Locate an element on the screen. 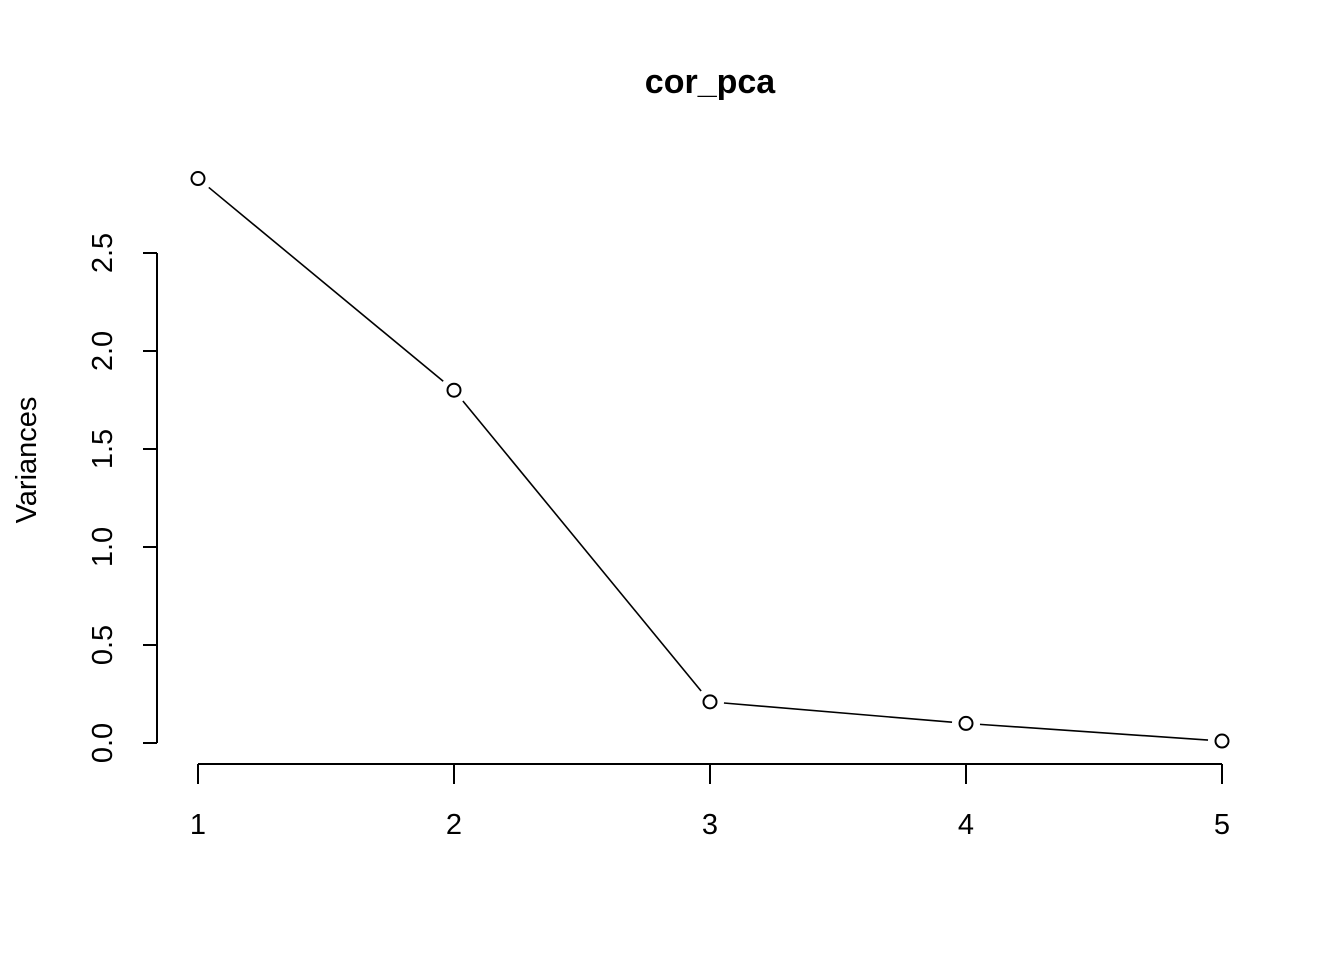 Image resolution: width=1344 pixels, height=960 pixels. y-tick-label: 2.0 is located at coordinates (103, 351).